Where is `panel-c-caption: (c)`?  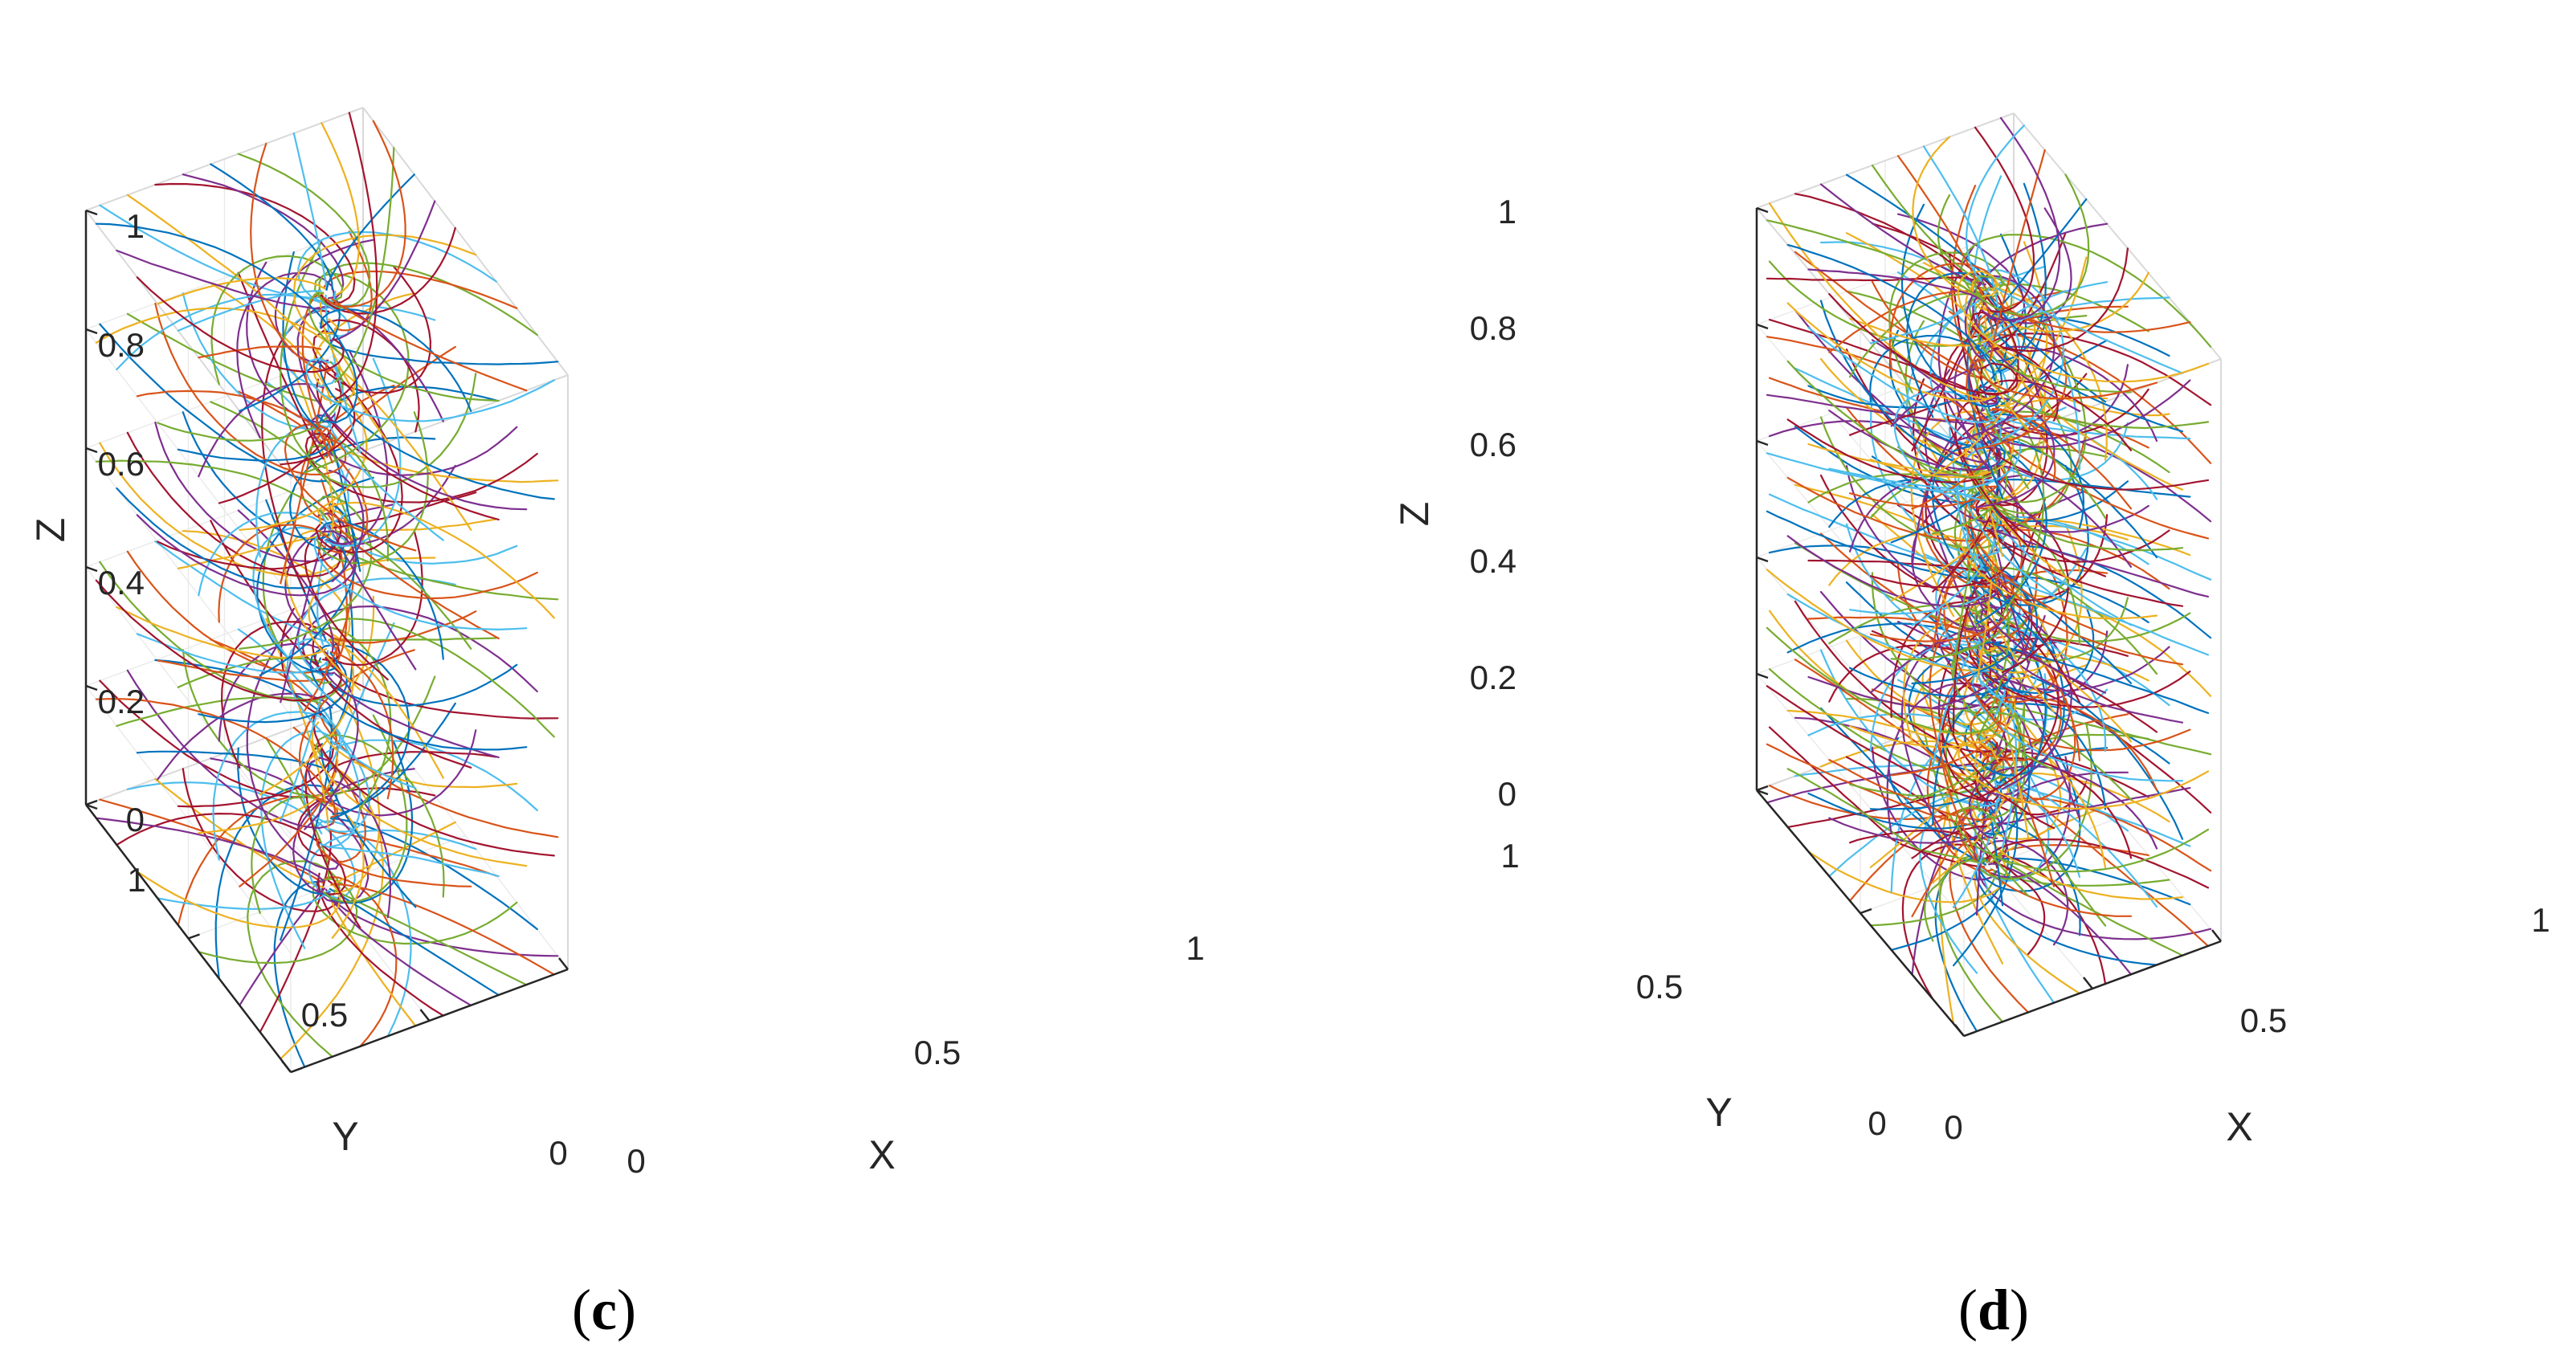
panel-c-caption: (c) is located at coordinates (604, 1310).